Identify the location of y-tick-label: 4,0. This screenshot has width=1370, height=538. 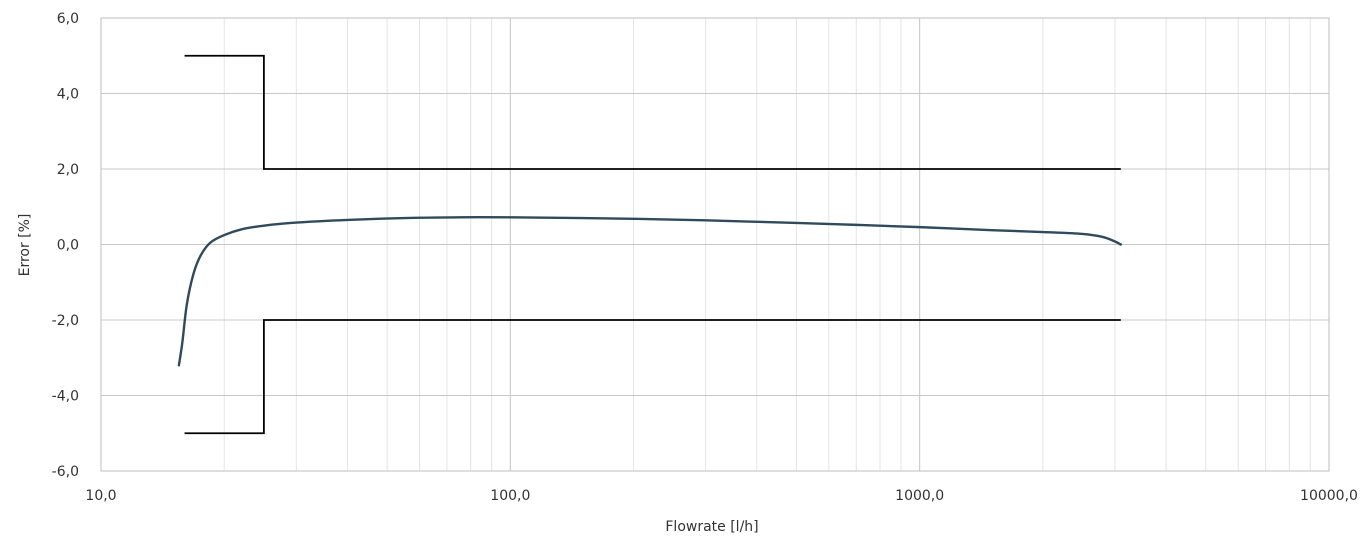
(68, 95).